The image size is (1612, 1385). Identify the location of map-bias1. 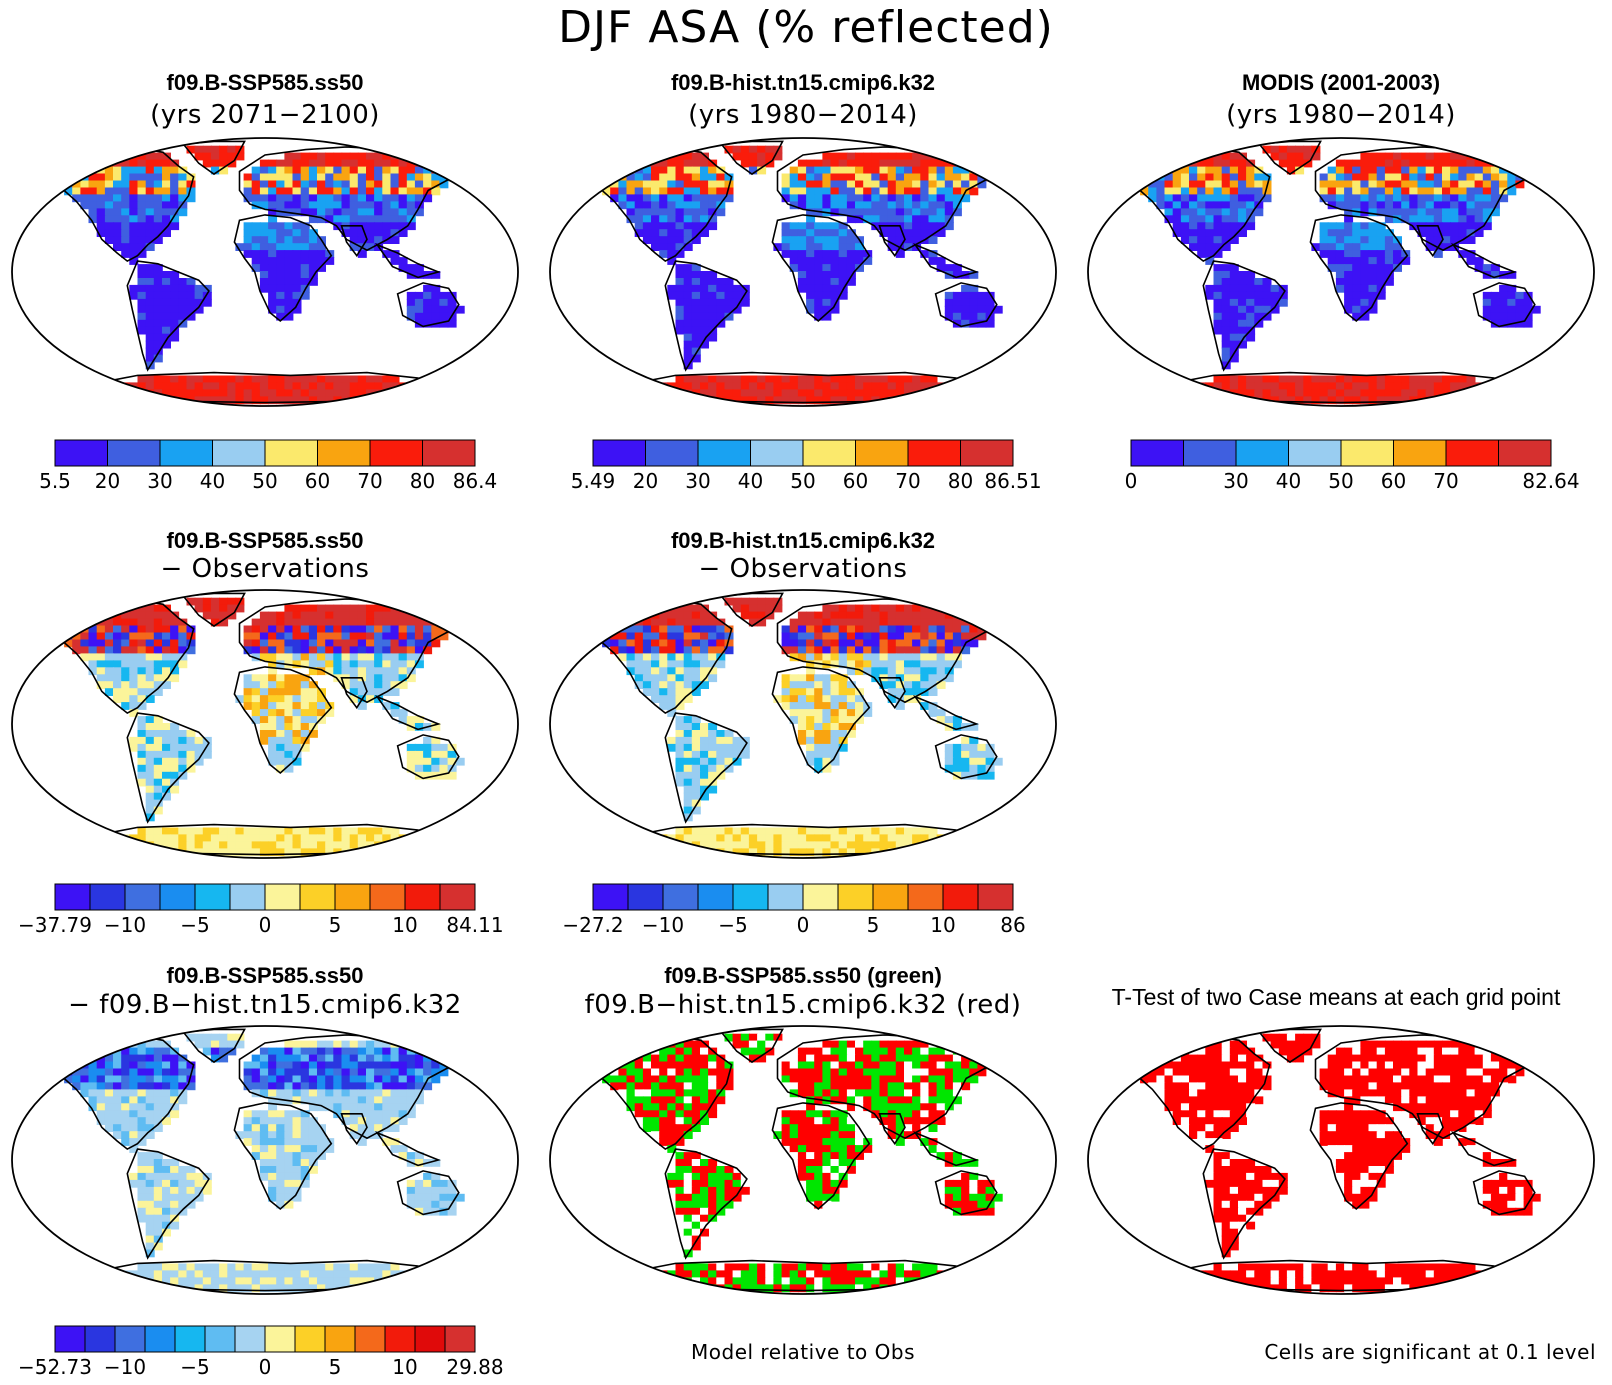
(265, 724).